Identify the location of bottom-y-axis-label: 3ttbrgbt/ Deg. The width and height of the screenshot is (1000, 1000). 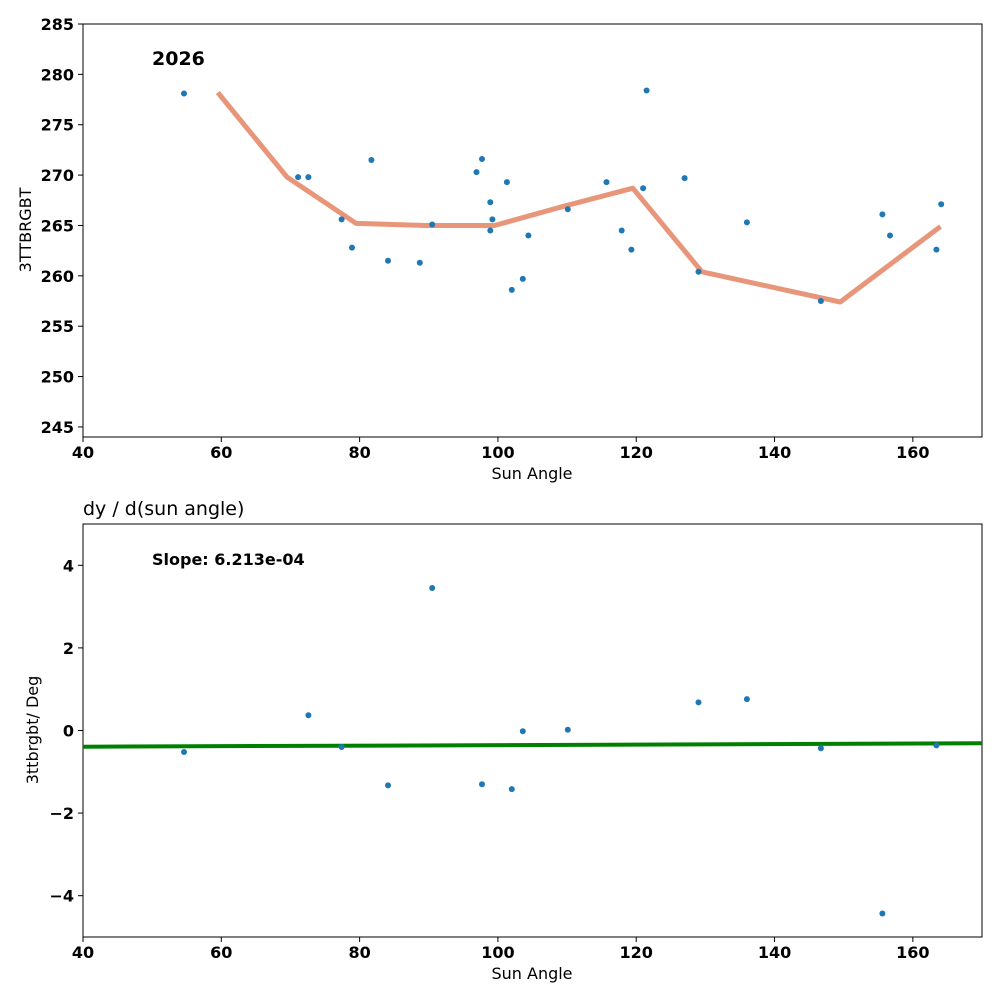
(32, 730).